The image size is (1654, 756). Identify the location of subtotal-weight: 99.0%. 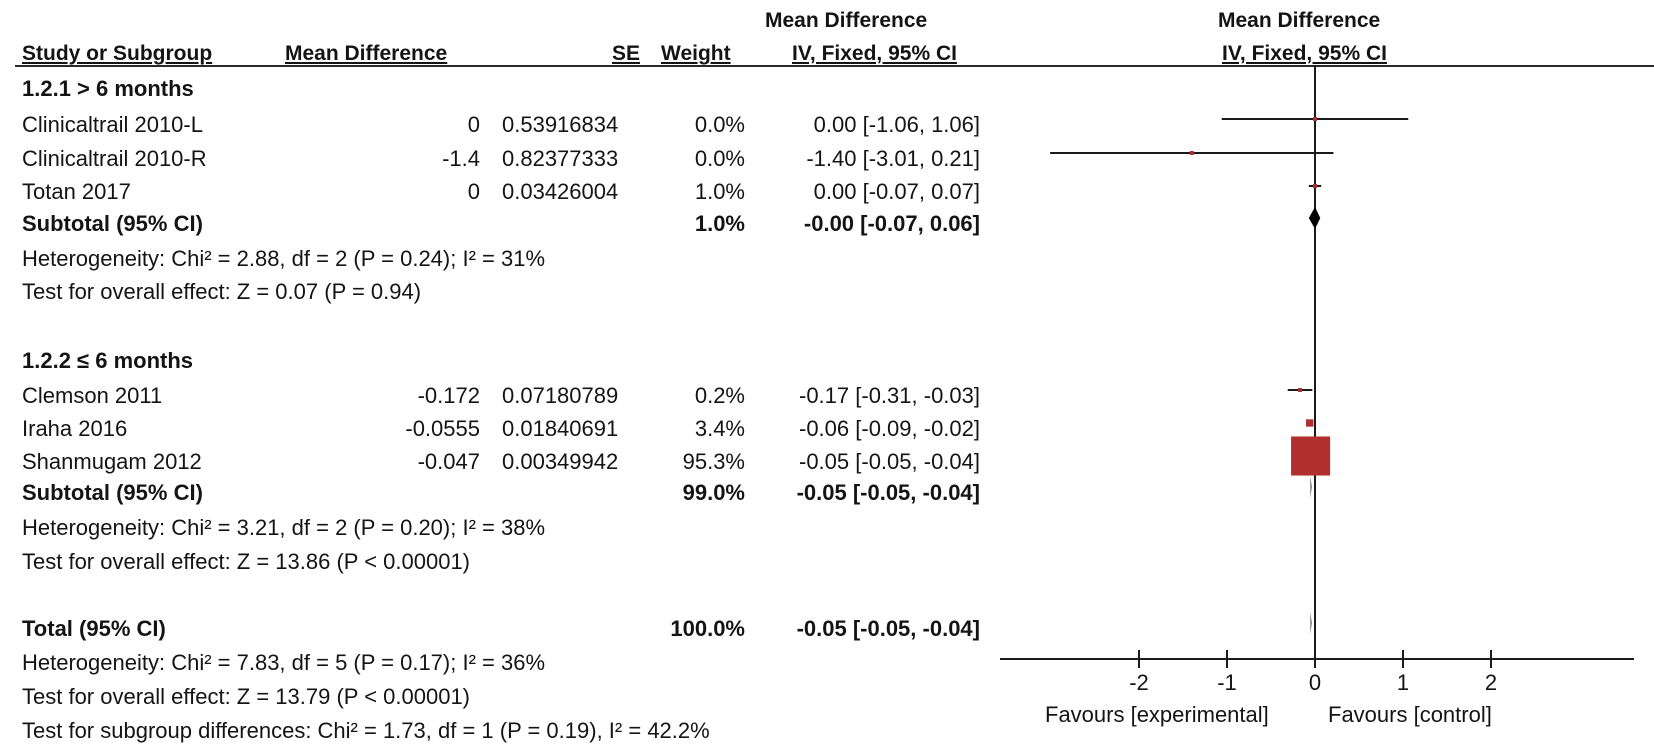
(713, 492).